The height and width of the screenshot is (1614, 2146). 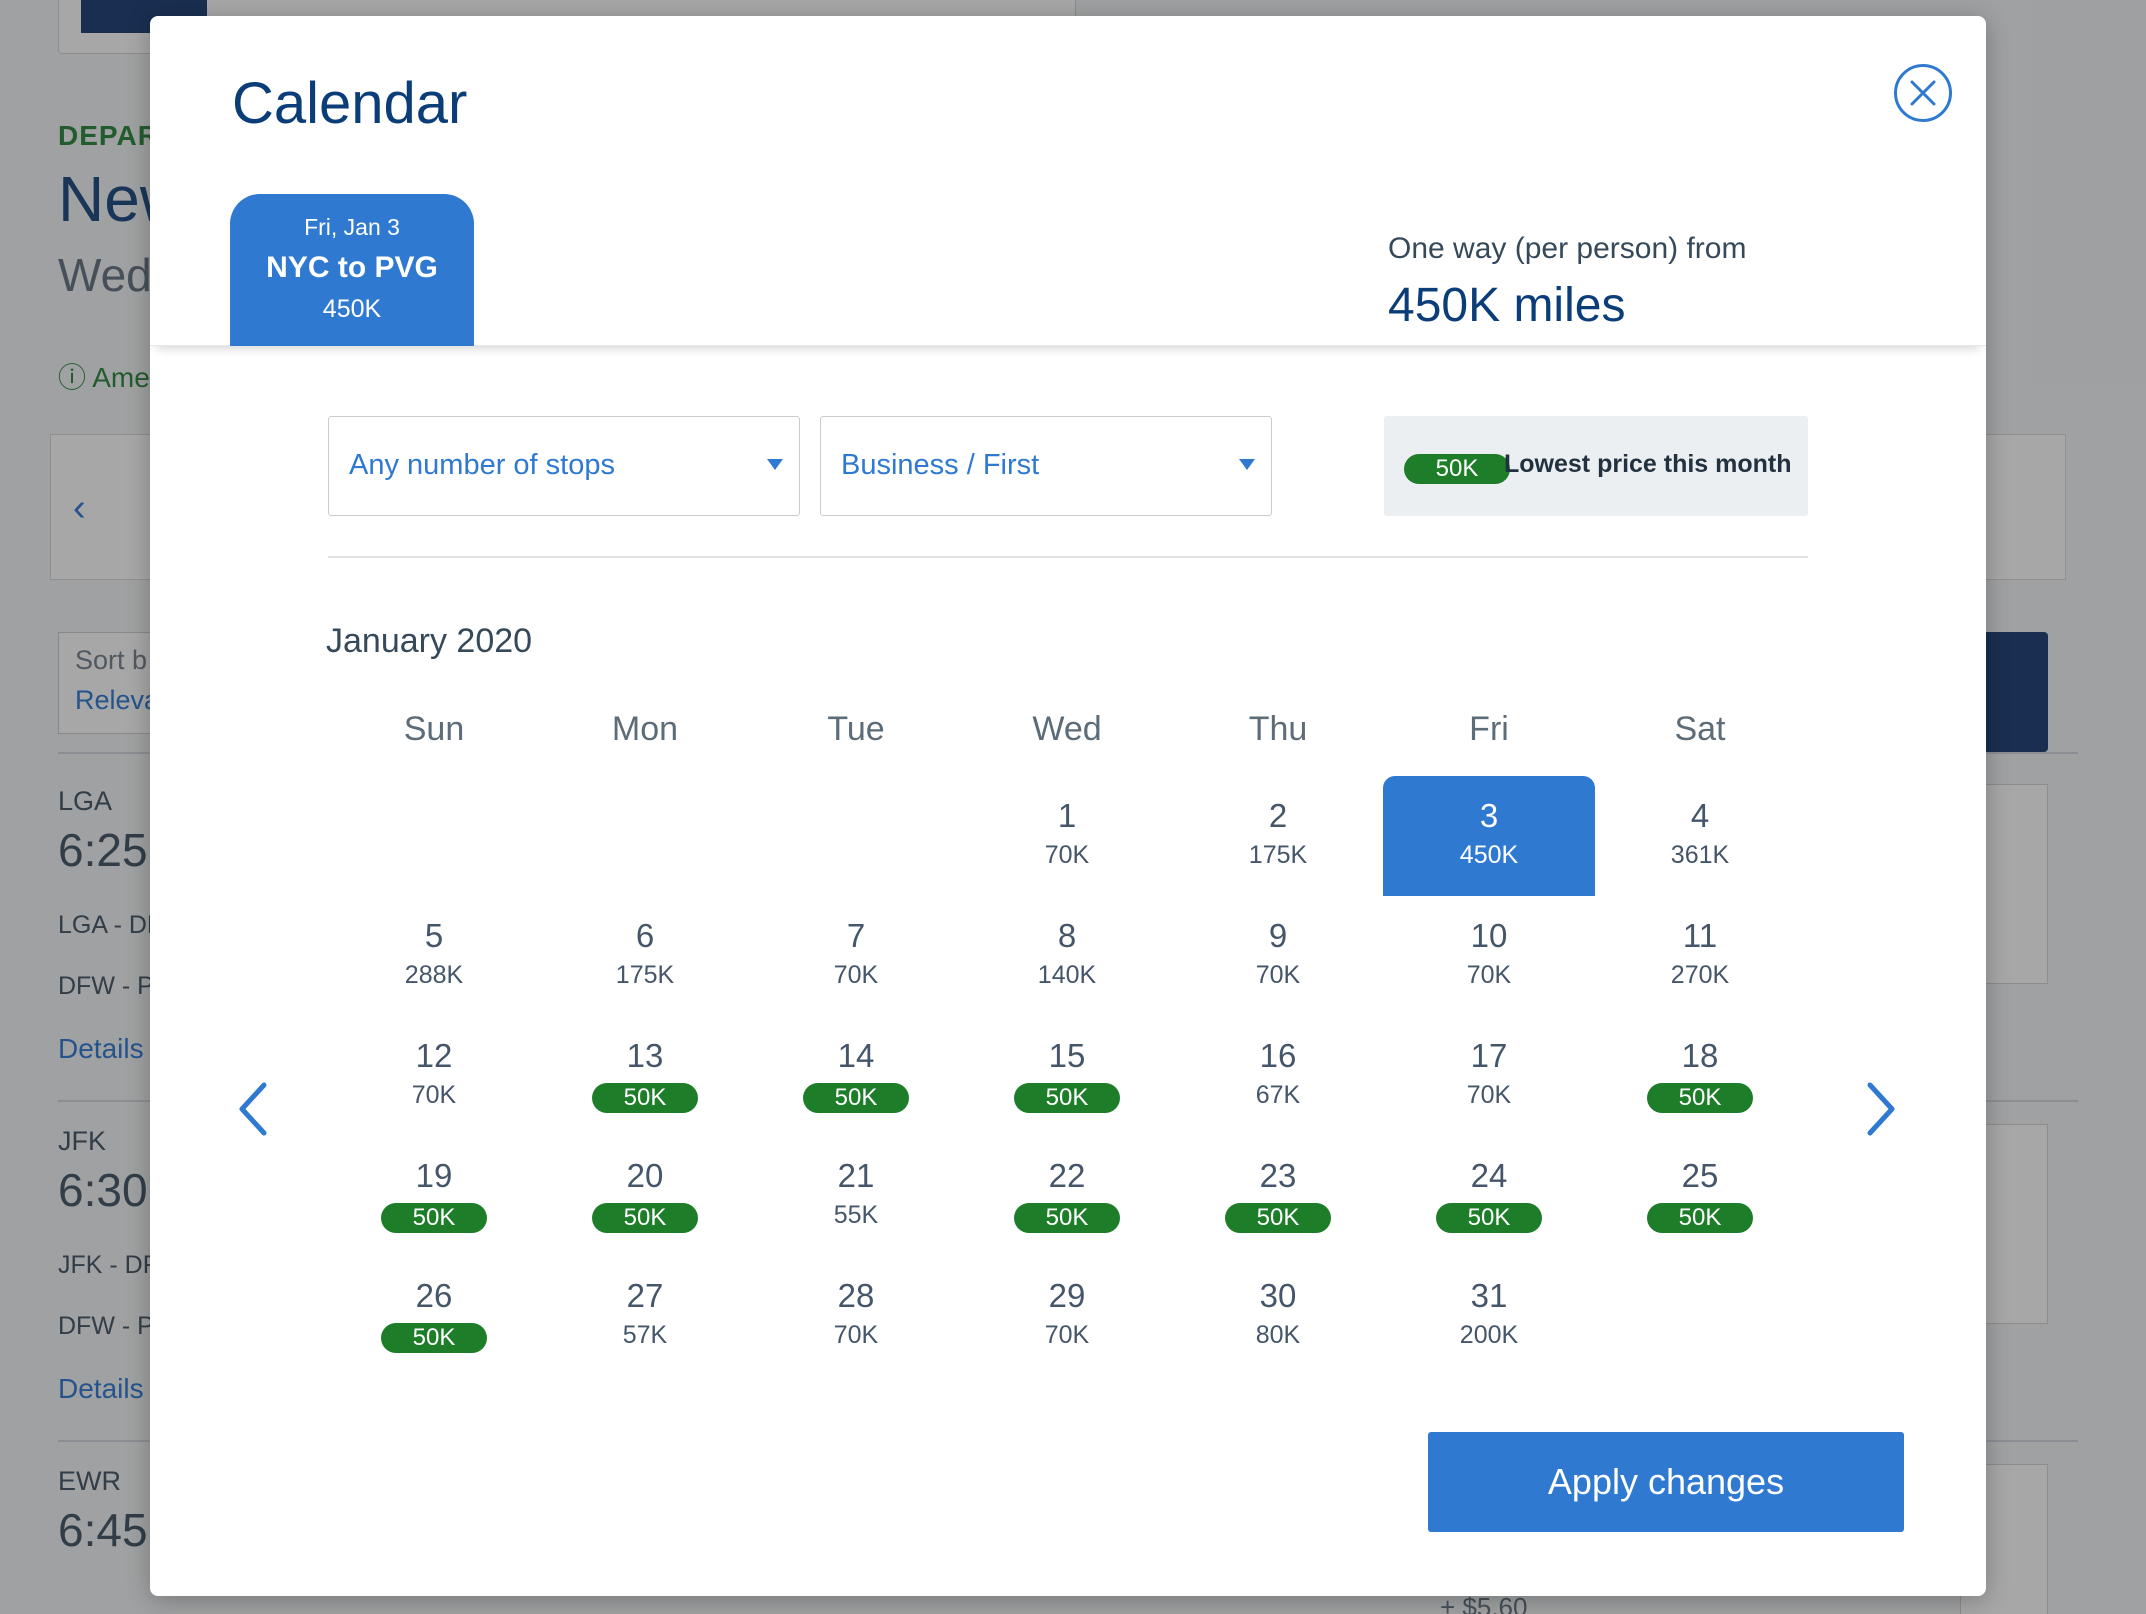 What do you see at coordinates (645, 935) in the screenshot?
I see `day-number: 6` at bounding box center [645, 935].